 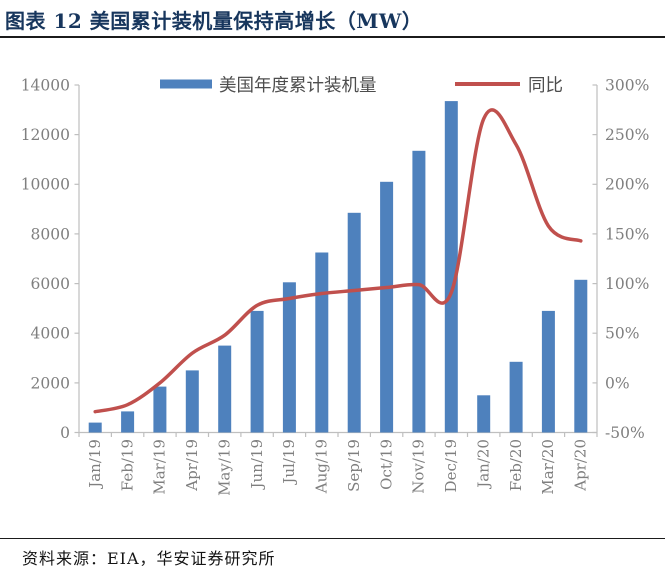 I want to click on bar-Feb/19, so click(x=128, y=422).